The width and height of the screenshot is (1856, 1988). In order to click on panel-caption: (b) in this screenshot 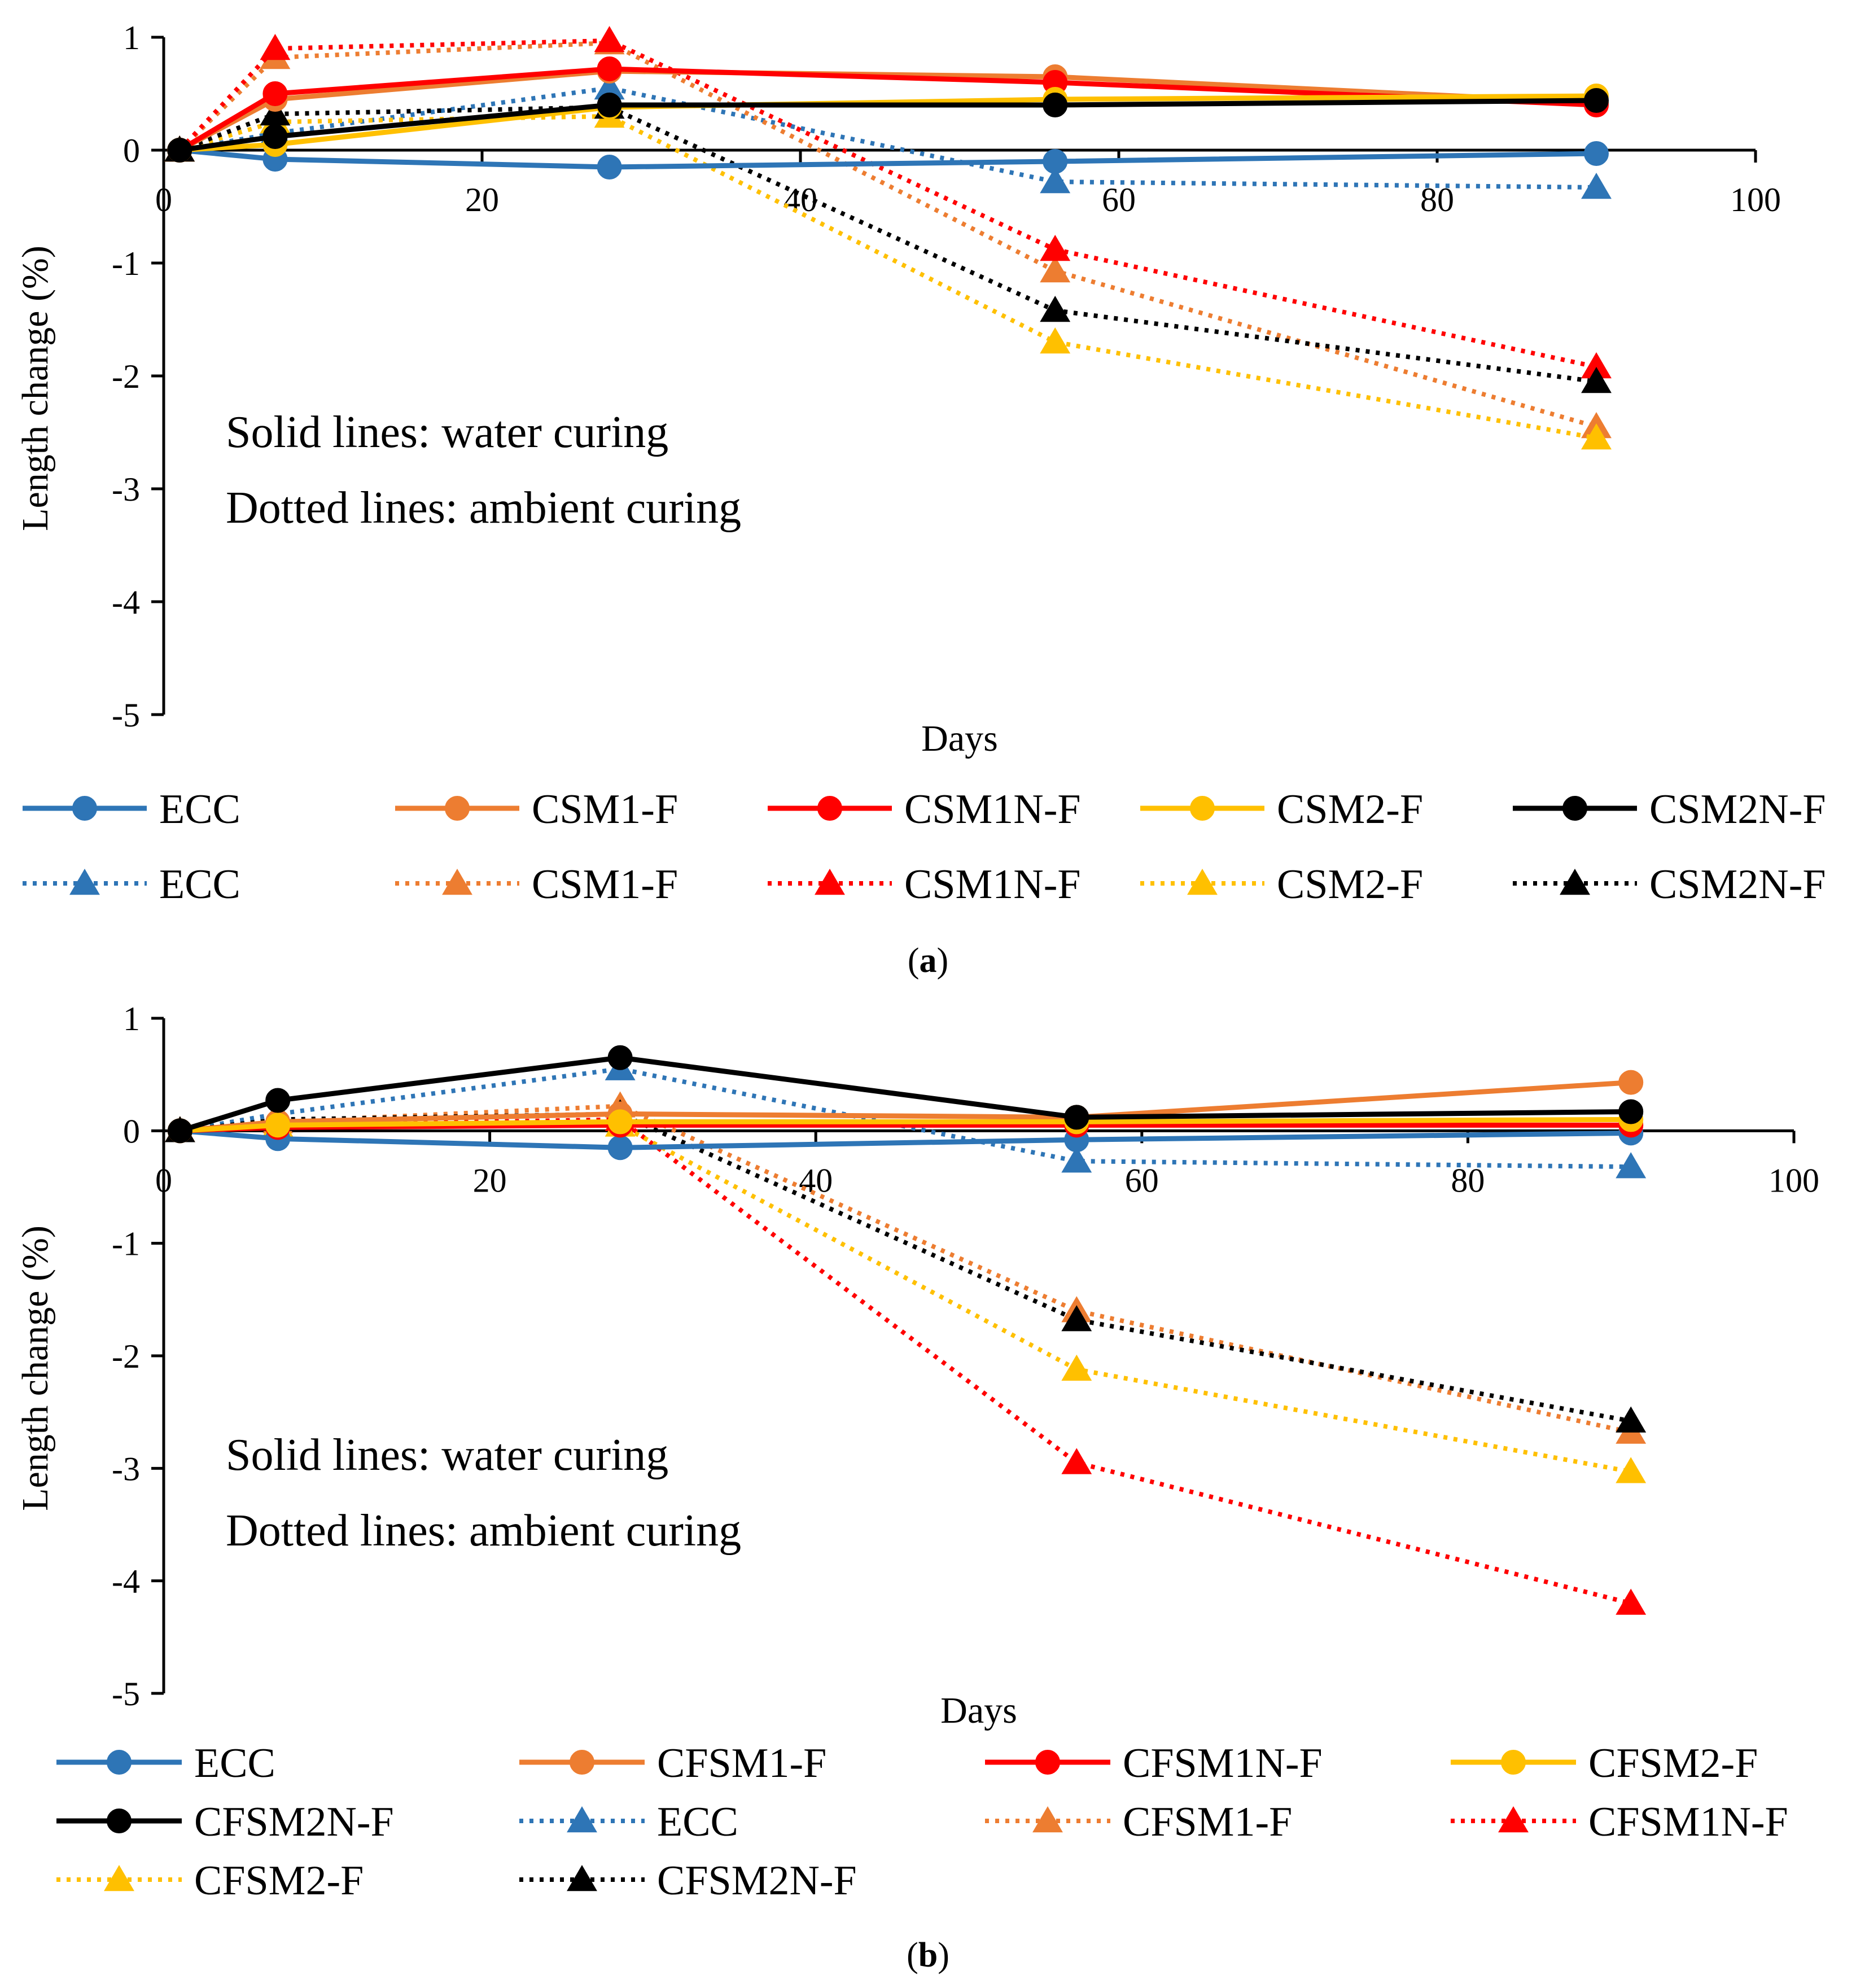, I will do `click(928, 1955)`.